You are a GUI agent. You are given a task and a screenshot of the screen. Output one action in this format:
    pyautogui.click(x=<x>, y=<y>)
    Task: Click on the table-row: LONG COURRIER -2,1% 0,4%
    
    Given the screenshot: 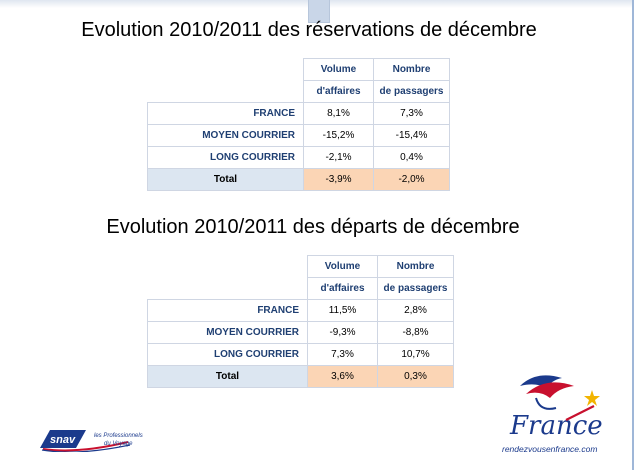 What is the action you would take?
    pyautogui.click(x=298, y=157)
    